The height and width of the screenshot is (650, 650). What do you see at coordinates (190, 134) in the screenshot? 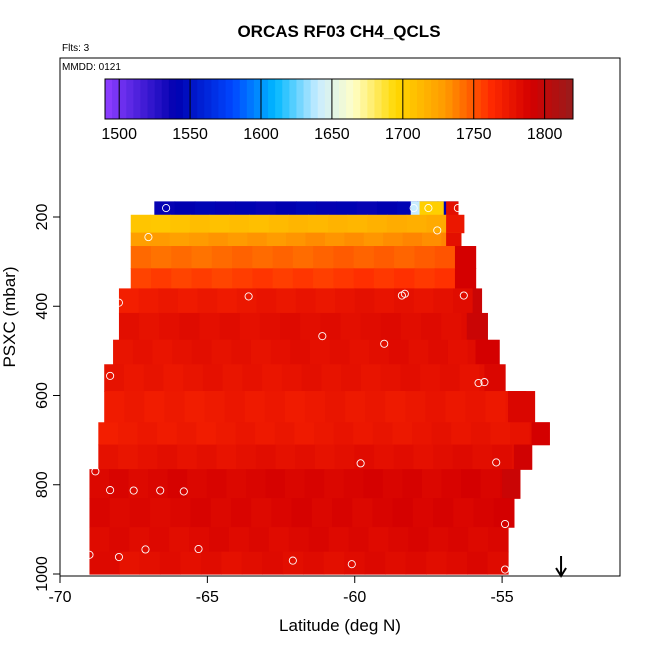
I see `colorbar-tick-label: 1550` at bounding box center [190, 134].